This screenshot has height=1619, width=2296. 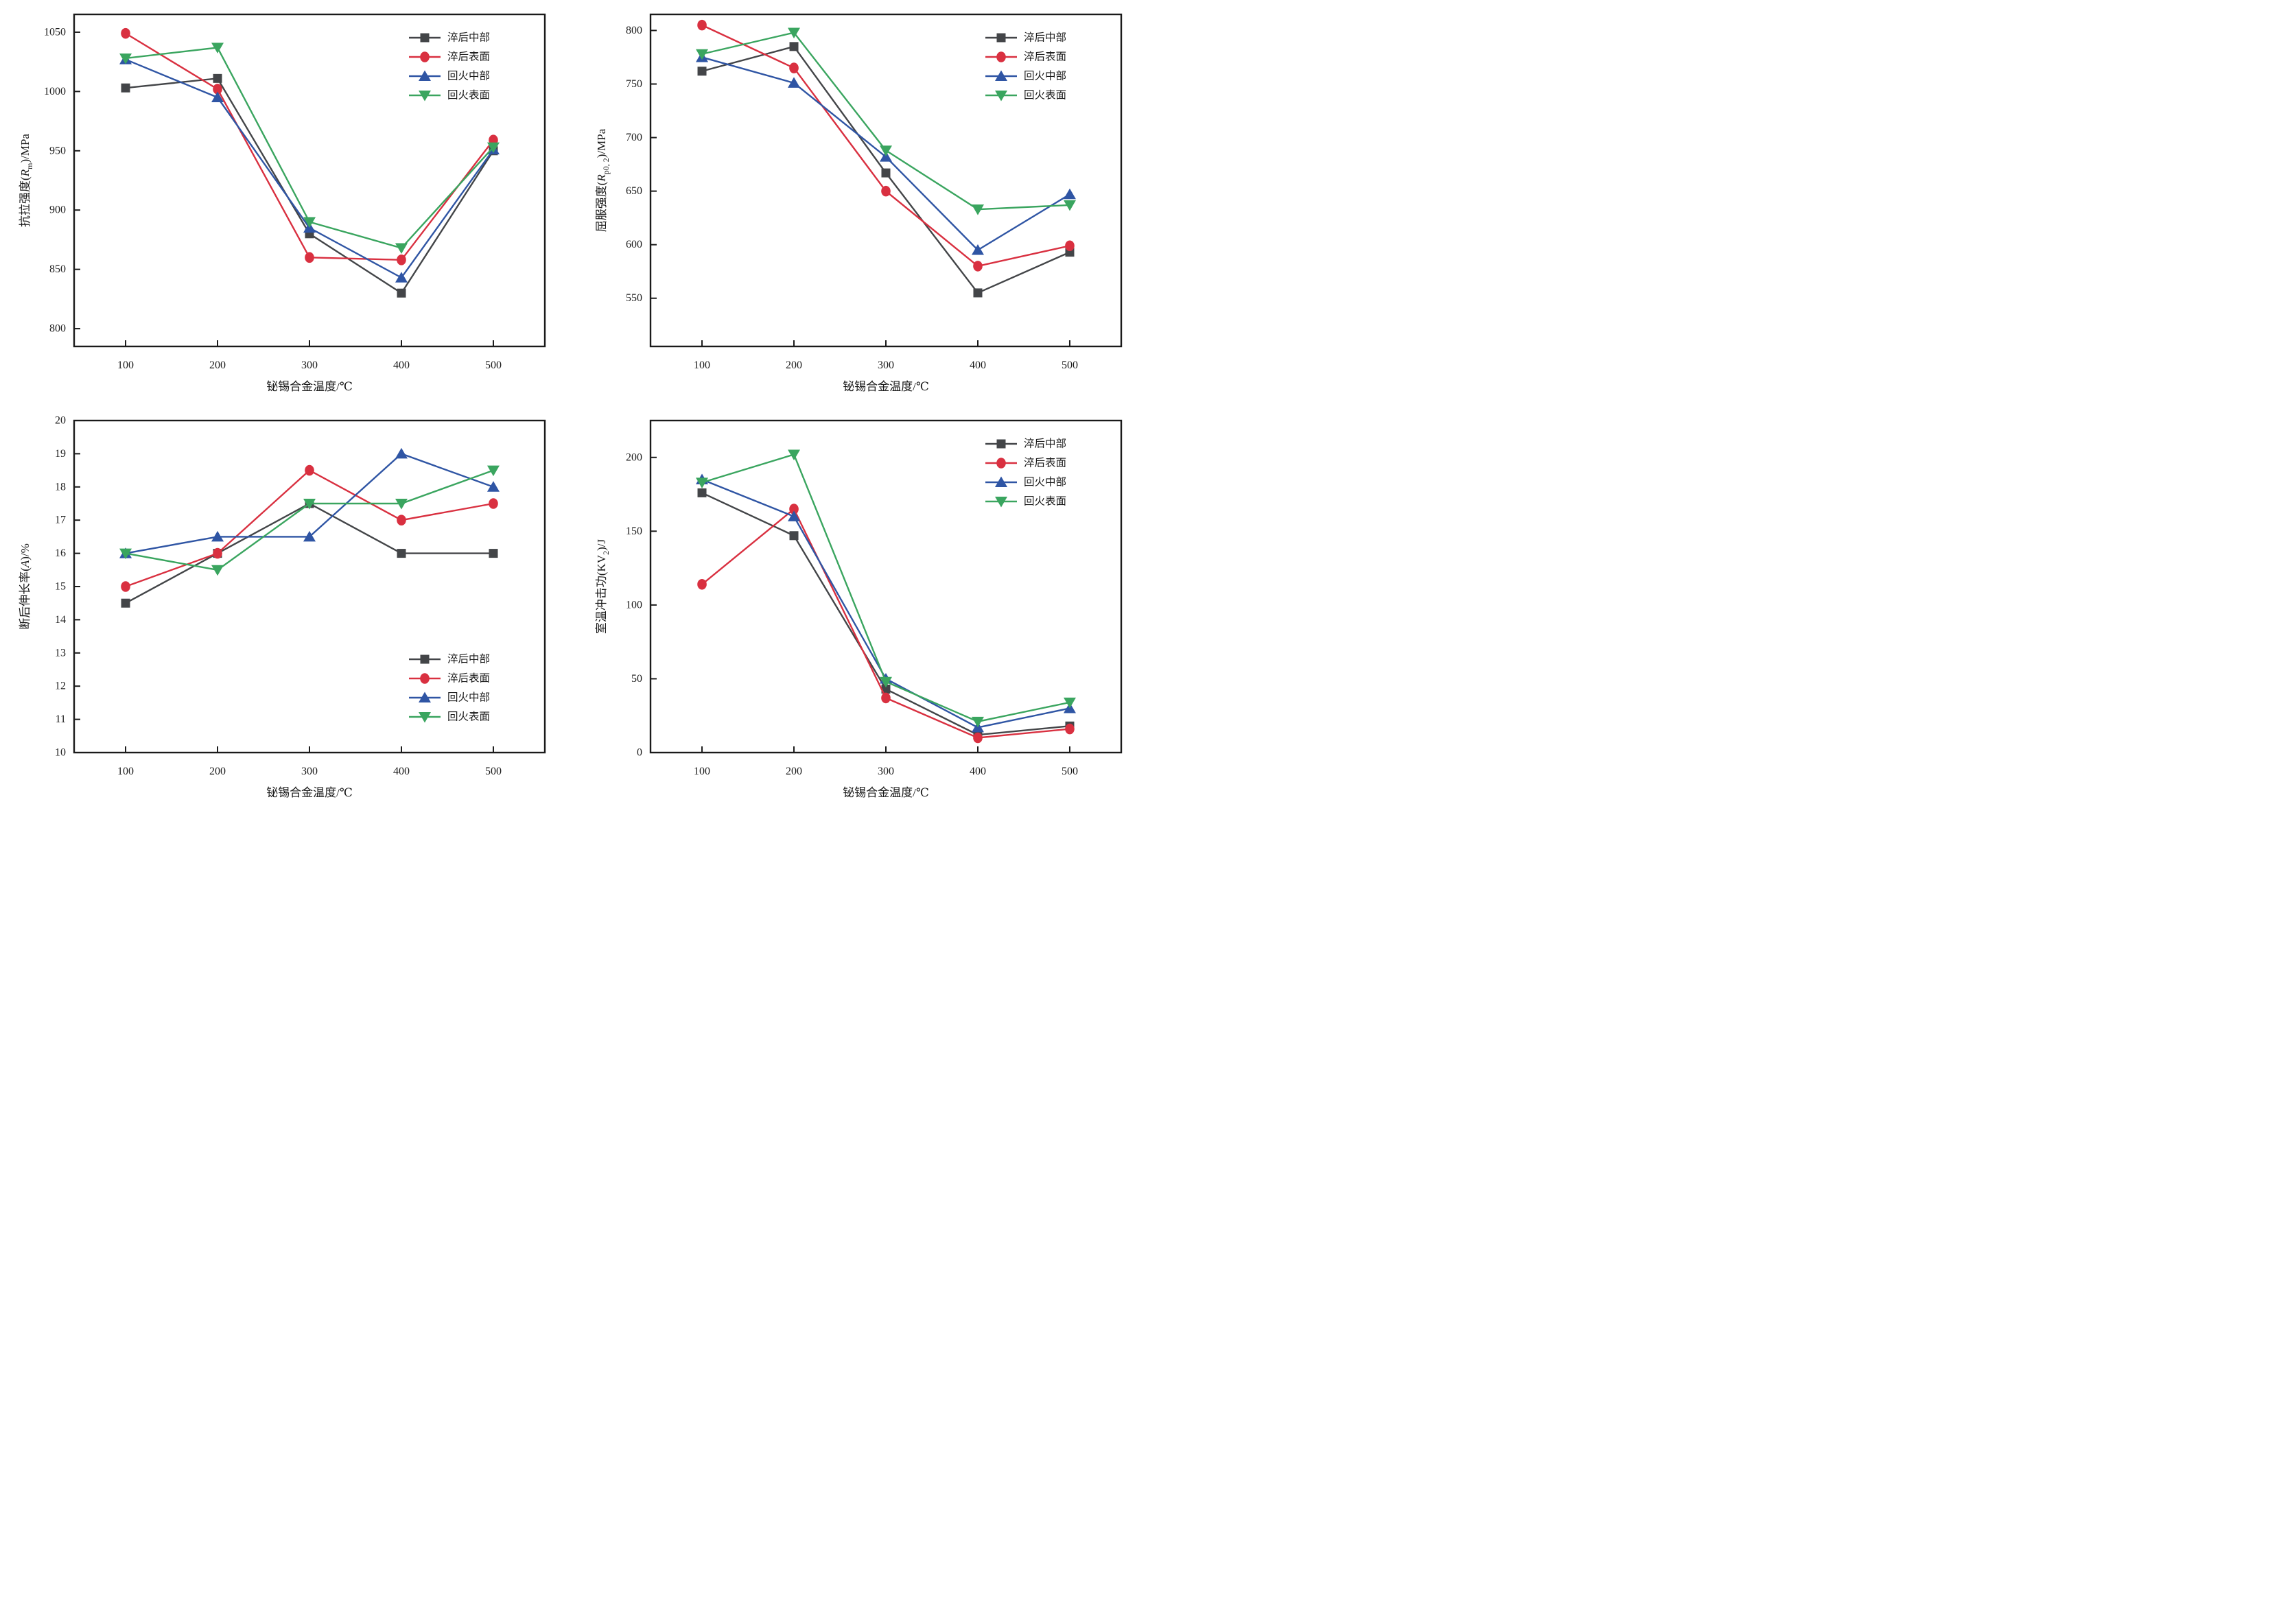 What do you see at coordinates (26, 586) in the screenshot?
I see `y-axis-label: 断后伸长率(A)/%` at bounding box center [26, 586].